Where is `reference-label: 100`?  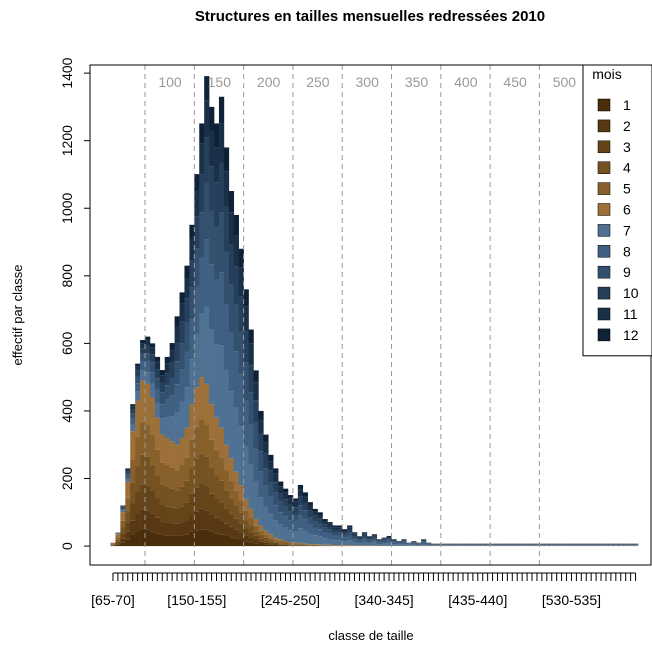
reference-label: 100 is located at coordinates (170, 82).